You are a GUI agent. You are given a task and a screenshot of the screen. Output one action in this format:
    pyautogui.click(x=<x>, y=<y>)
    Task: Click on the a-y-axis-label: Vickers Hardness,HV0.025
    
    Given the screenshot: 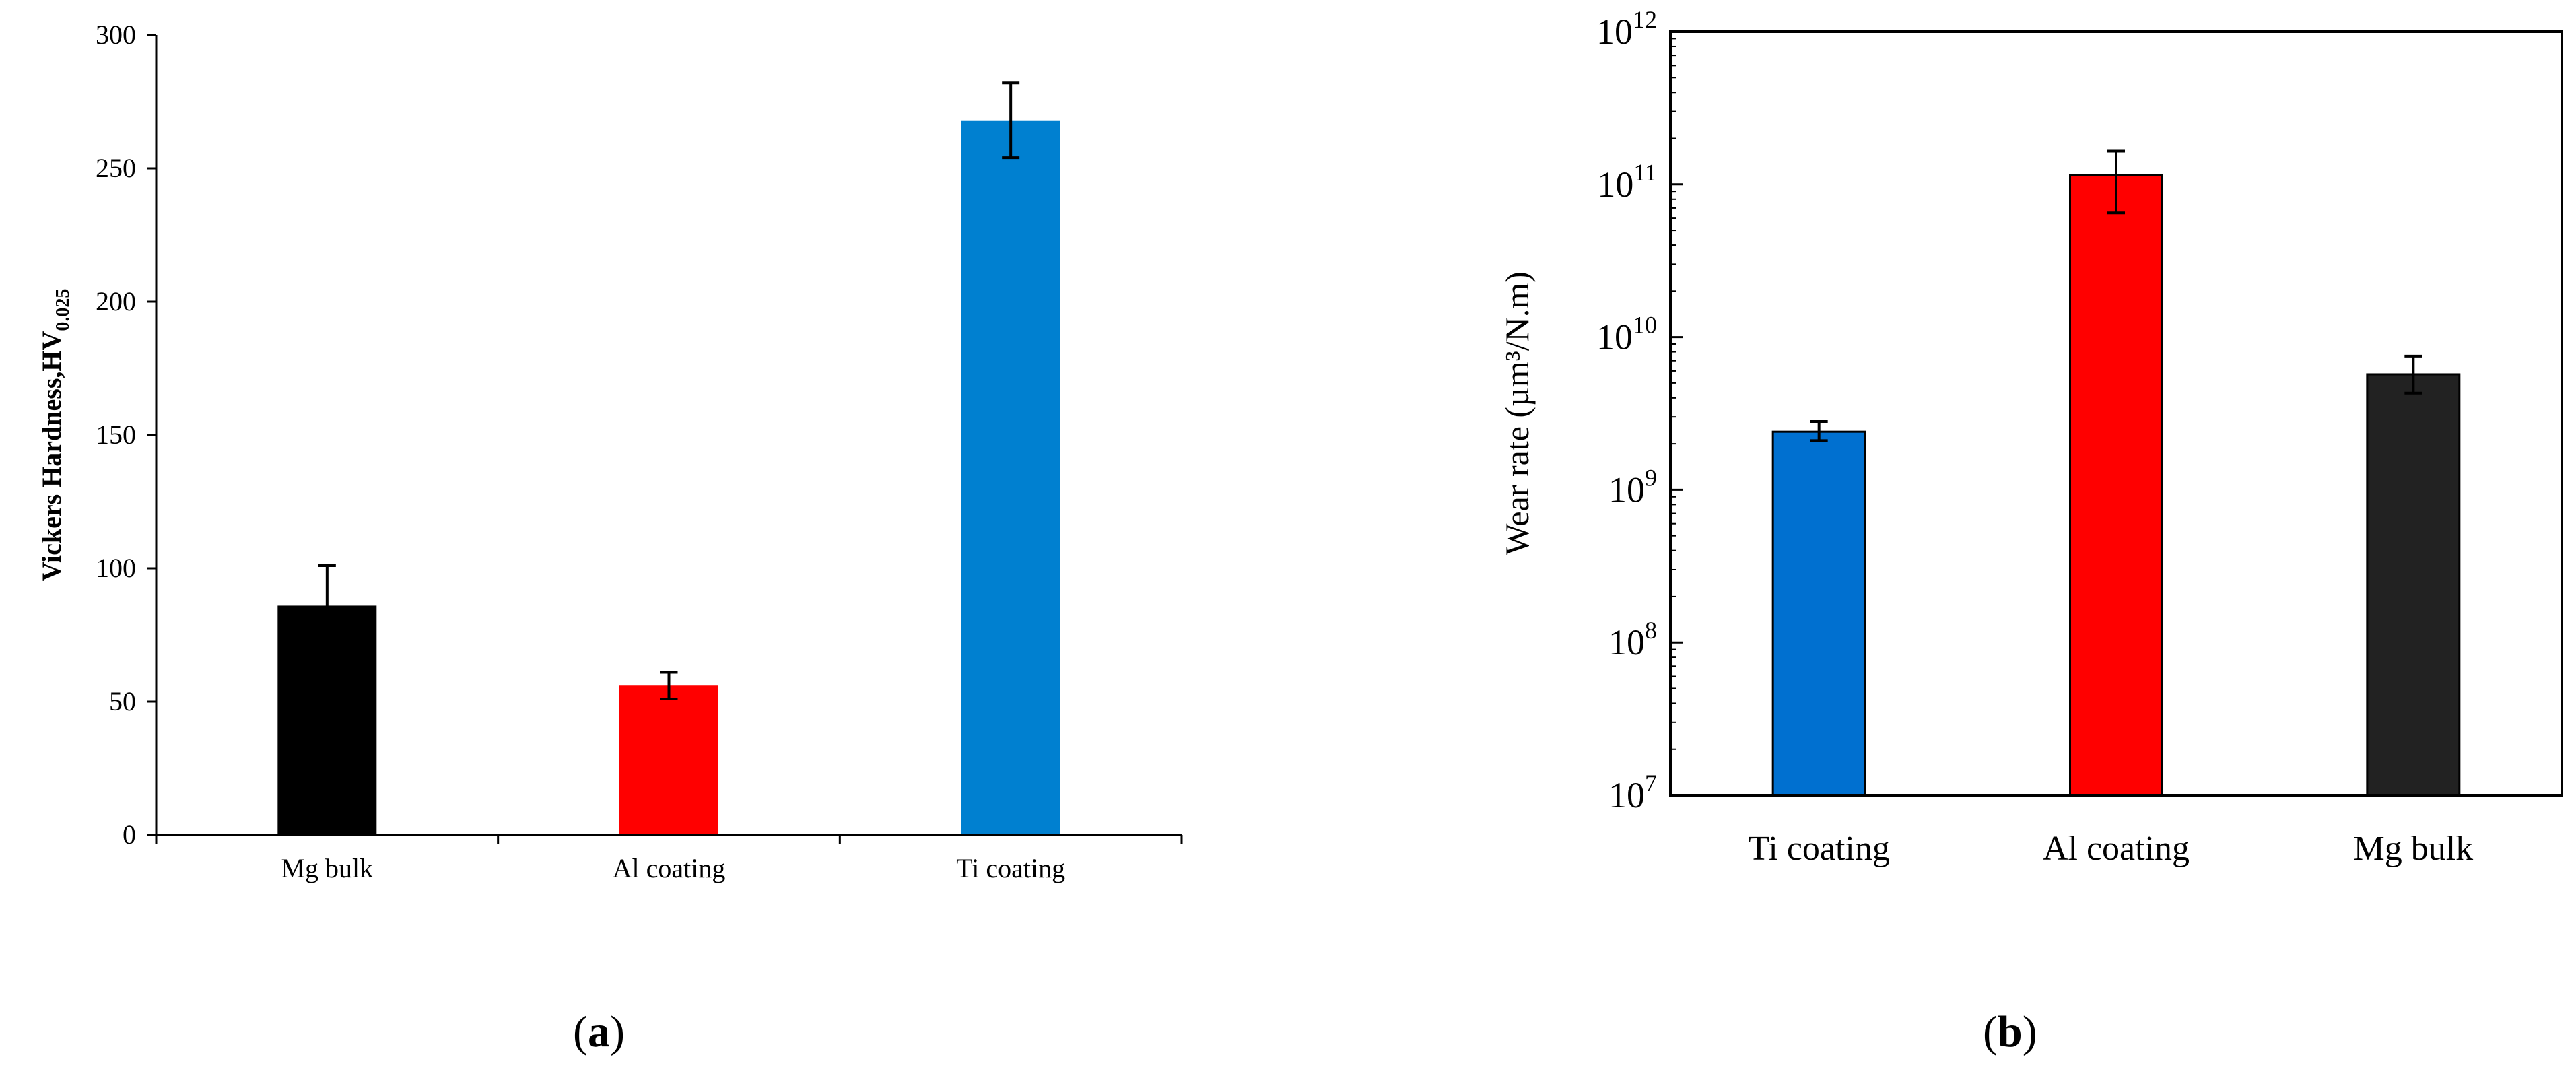 What is the action you would take?
    pyautogui.click(x=54, y=435)
    